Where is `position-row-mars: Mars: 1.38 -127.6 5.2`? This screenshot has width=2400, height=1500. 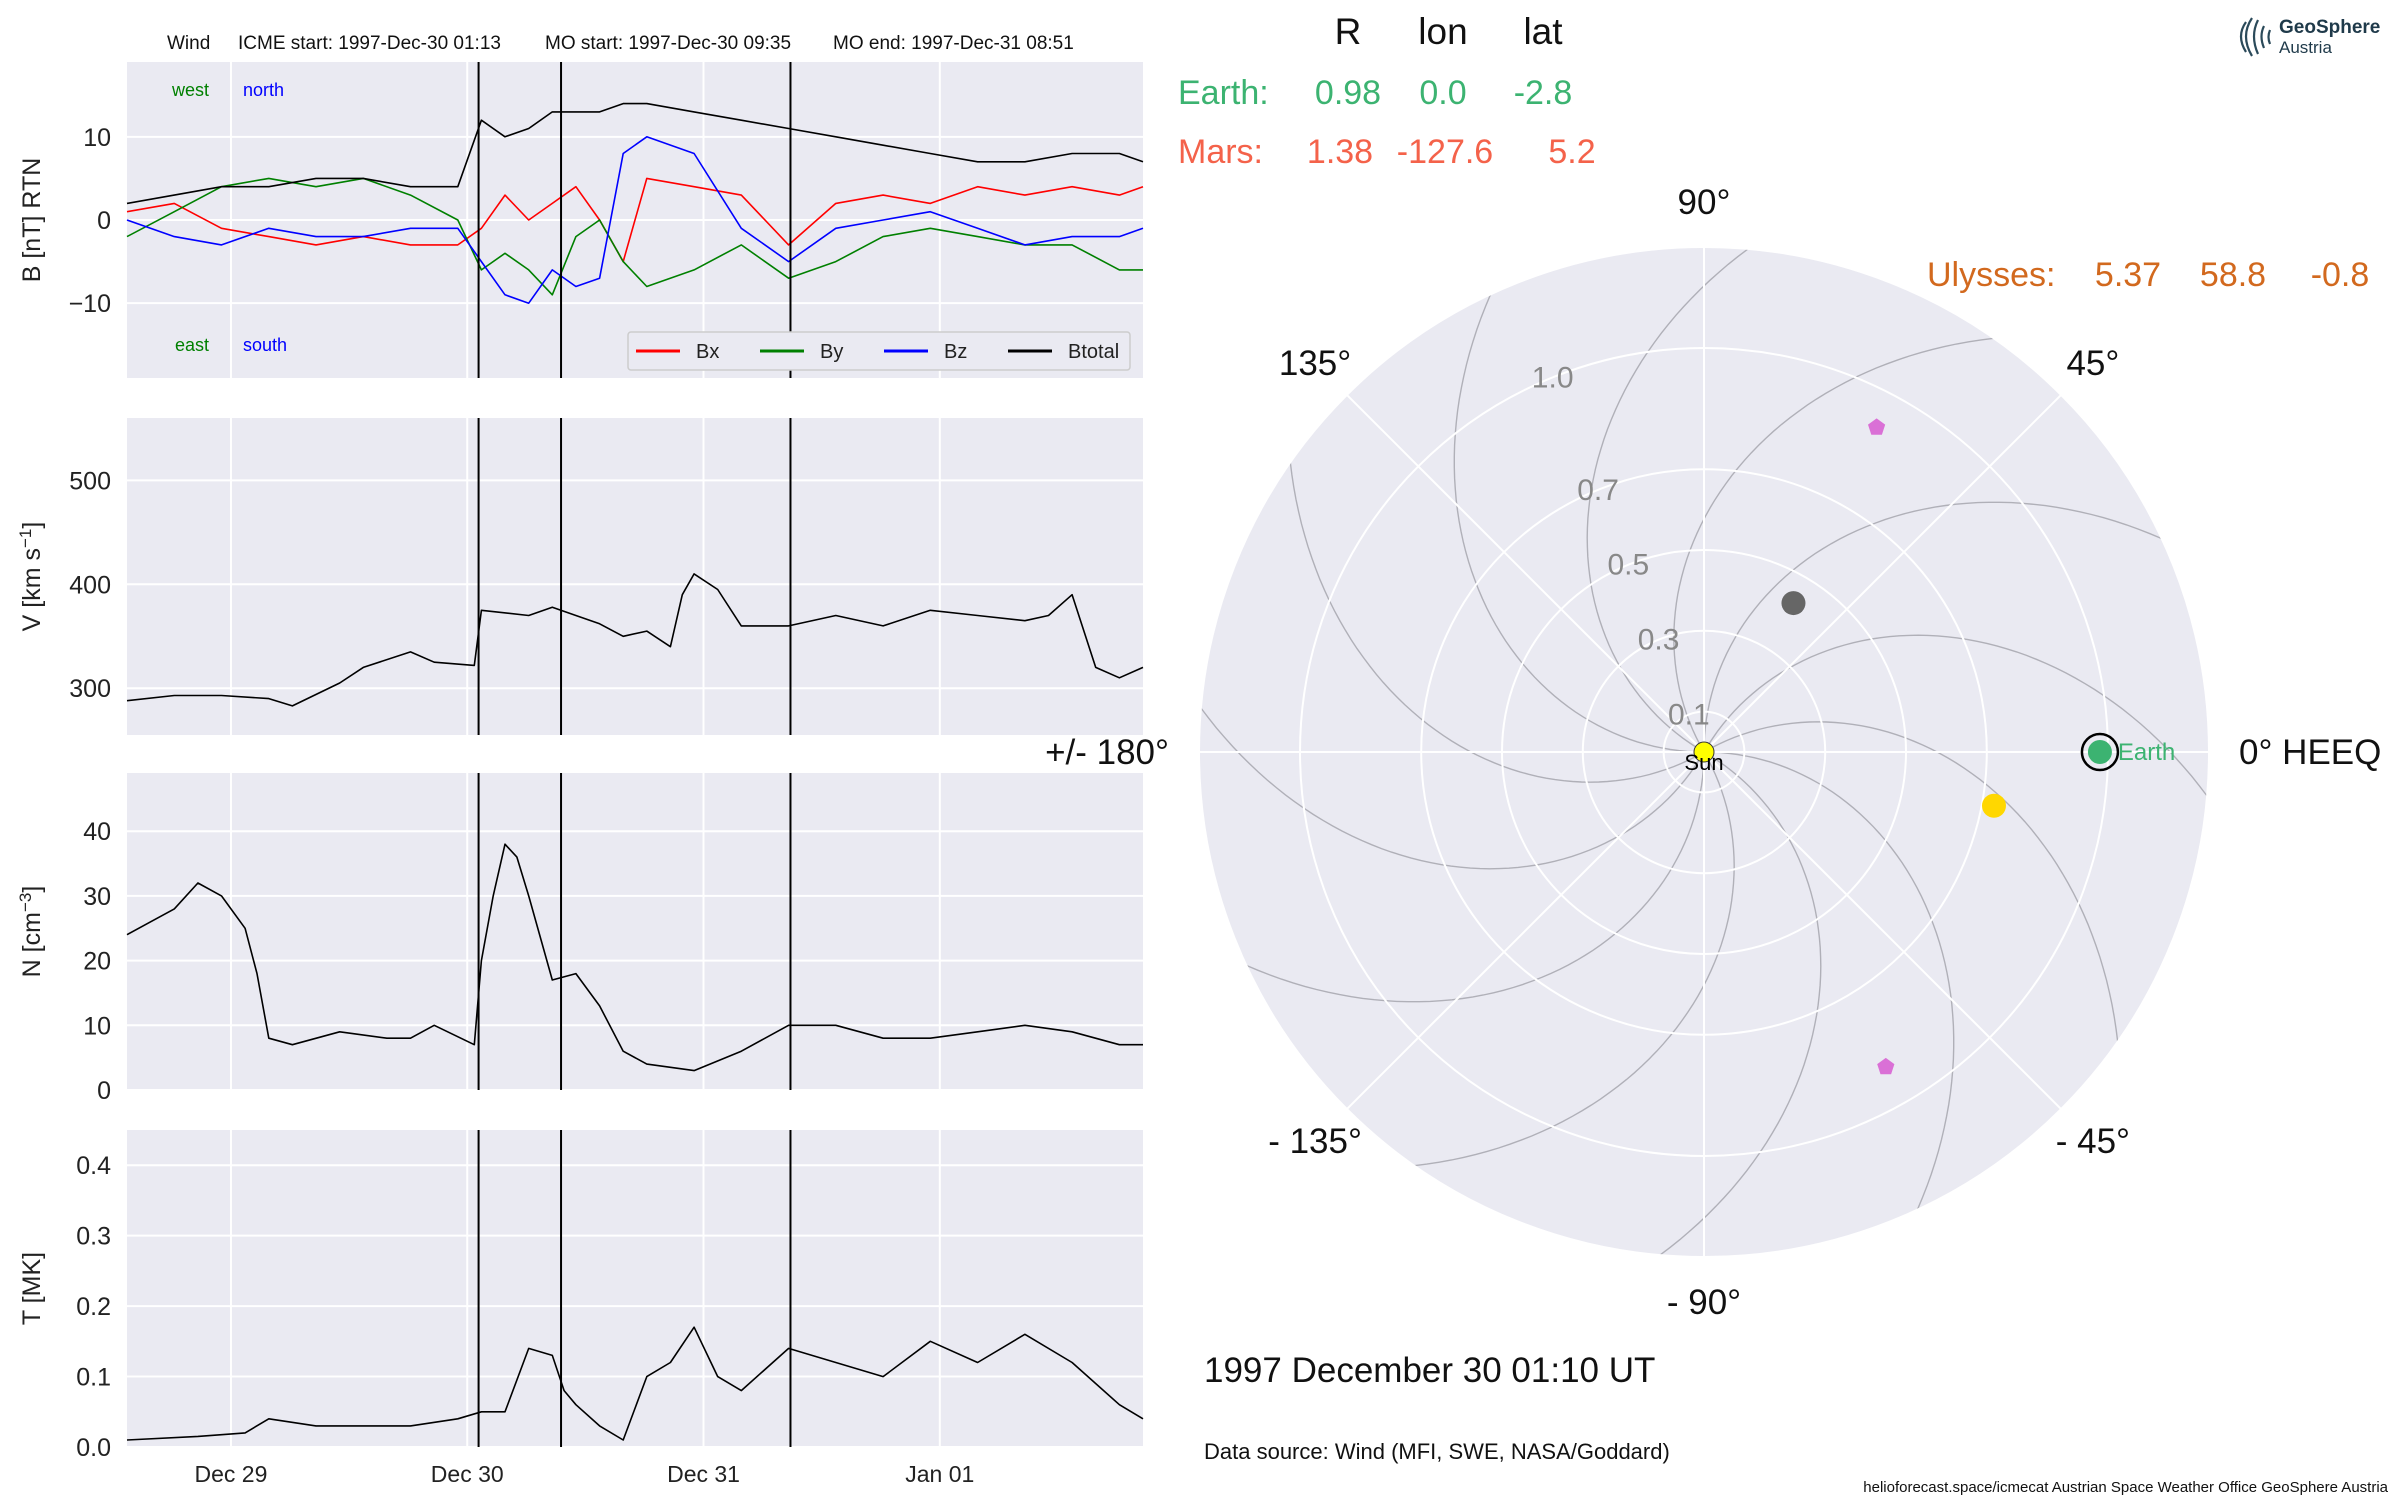 position-row-mars: Mars: 1.38 -127.6 5.2 is located at coordinates (1387, 152).